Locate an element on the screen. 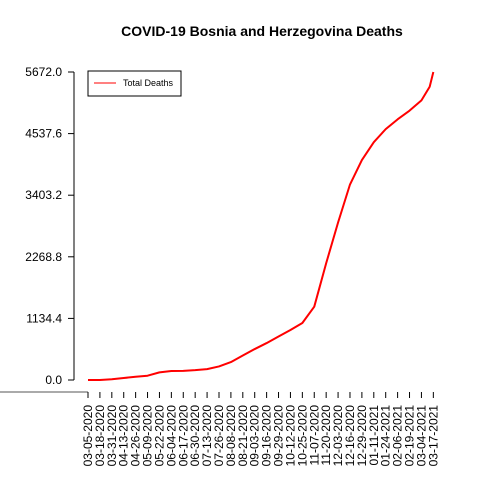 The width and height of the screenshot is (480, 480). x-tick-label: 06-30-2020 is located at coordinates (195, 436).